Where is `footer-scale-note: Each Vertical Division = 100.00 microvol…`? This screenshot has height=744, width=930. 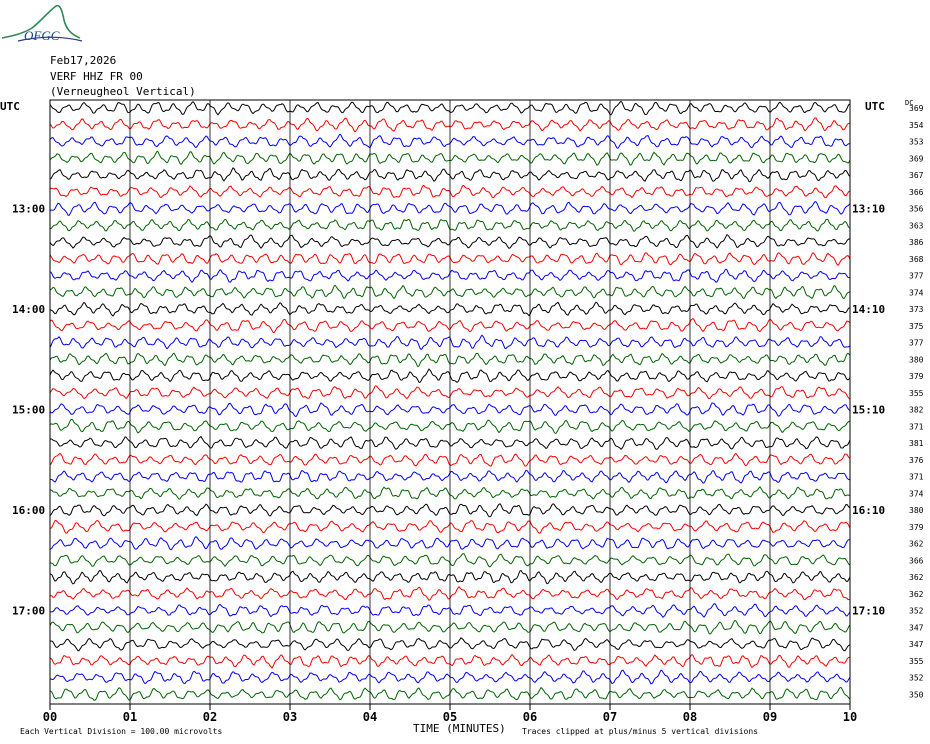 footer-scale-note: Each Vertical Division = 100.00 microvol… is located at coordinates (121, 731).